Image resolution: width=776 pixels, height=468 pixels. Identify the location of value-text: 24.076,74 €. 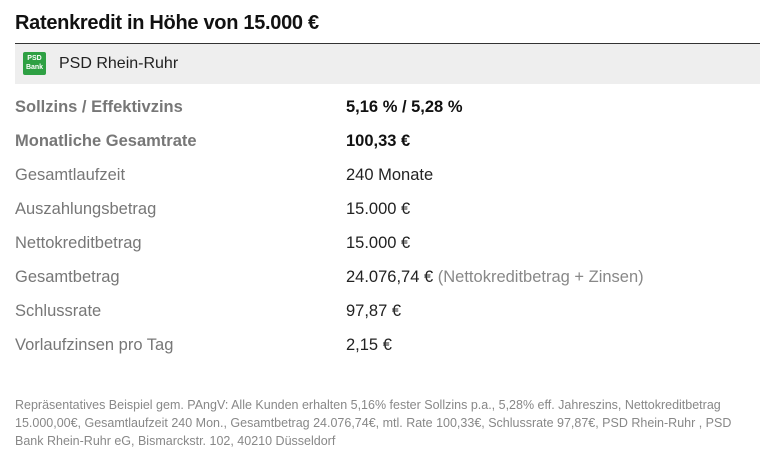
(390, 277).